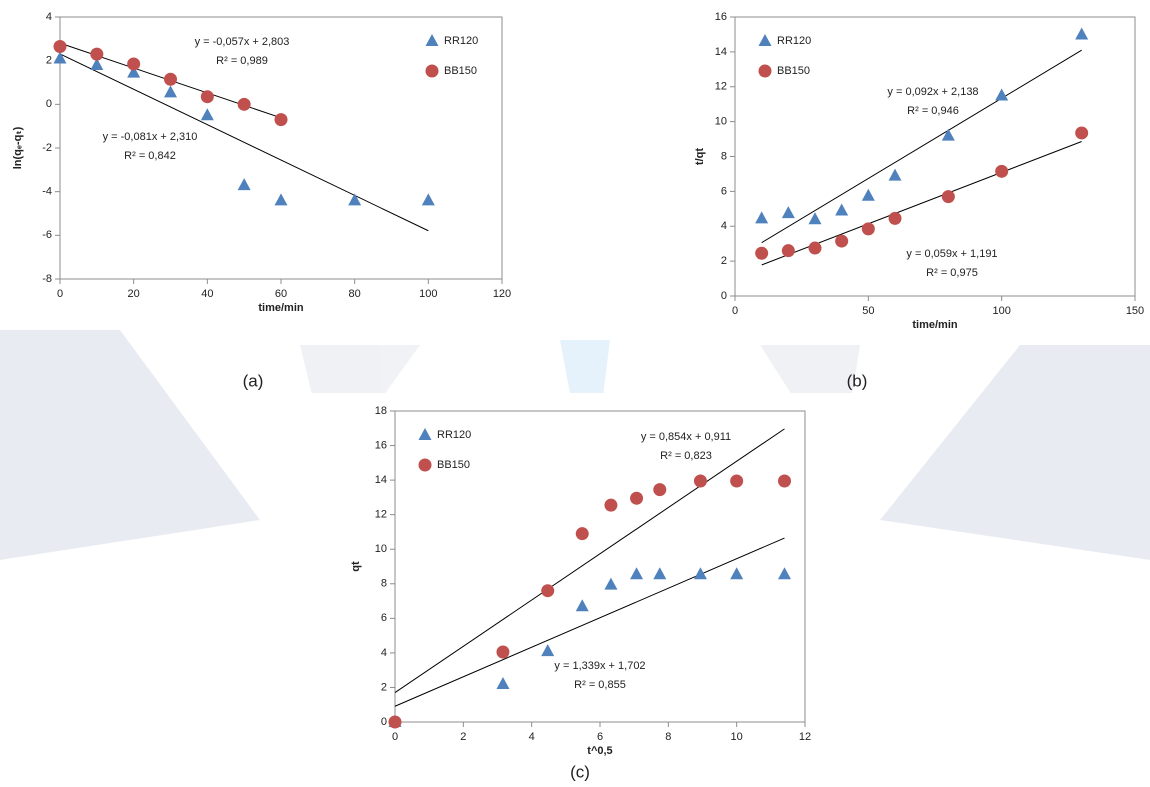  Describe the element at coordinates (150, 156) in the screenshot. I see `trendline-r2: R² = 0,842` at that location.